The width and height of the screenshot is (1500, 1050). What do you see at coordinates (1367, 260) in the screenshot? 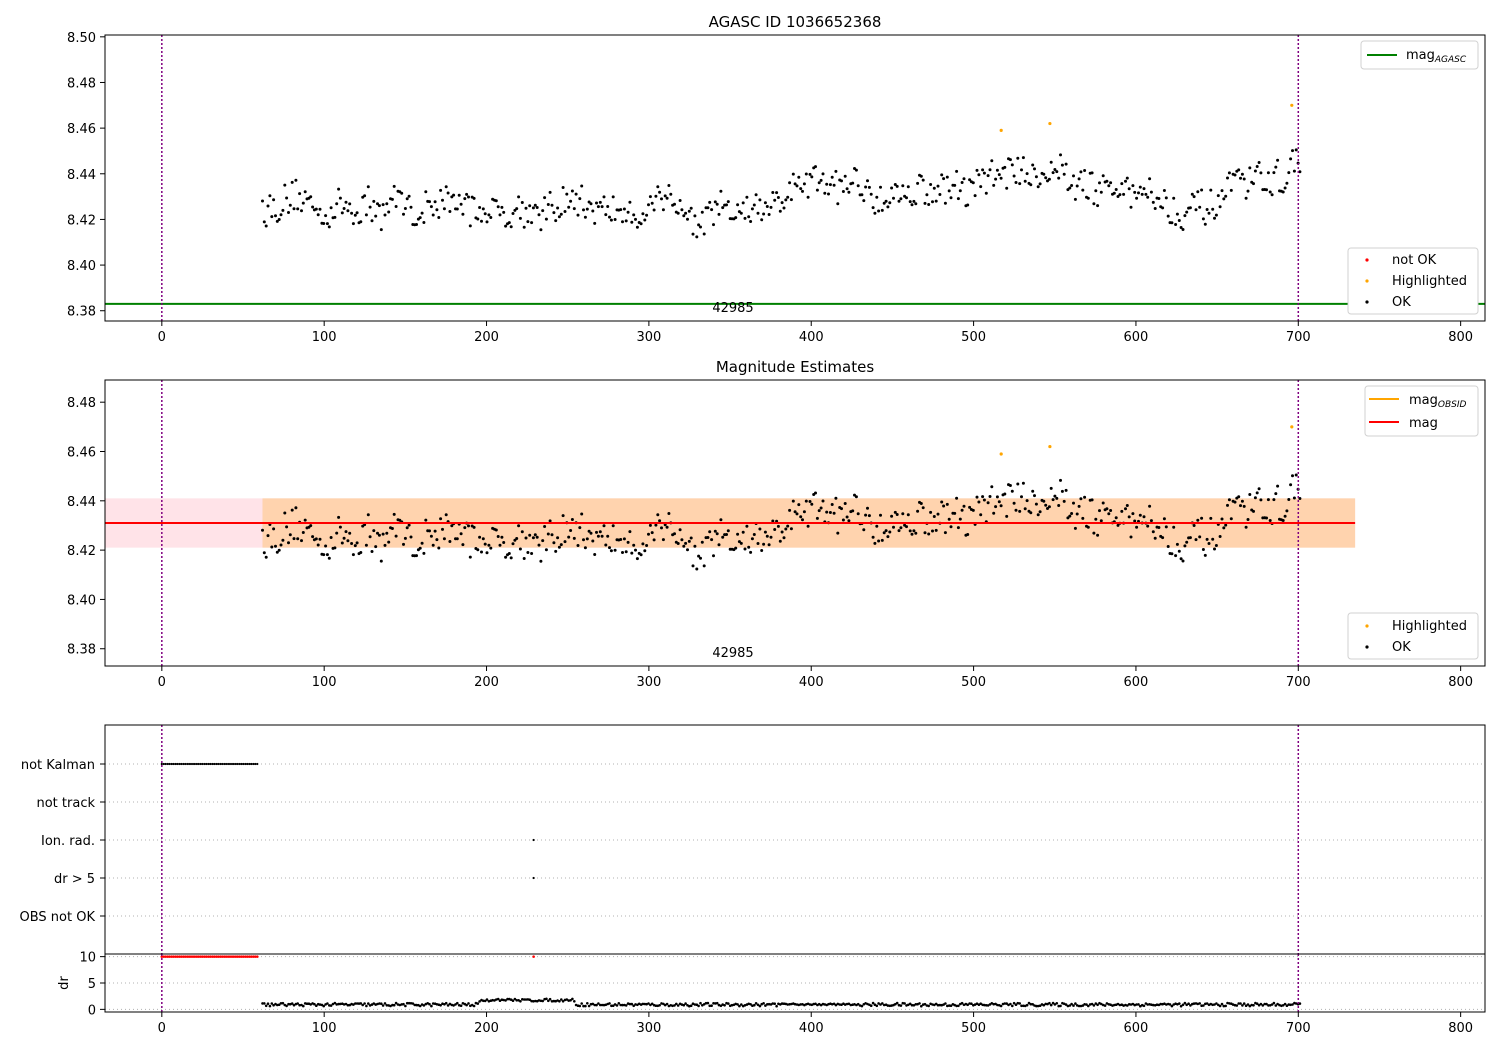
I see `legend-swatch-not-ok` at bounding box center [1367, 260].